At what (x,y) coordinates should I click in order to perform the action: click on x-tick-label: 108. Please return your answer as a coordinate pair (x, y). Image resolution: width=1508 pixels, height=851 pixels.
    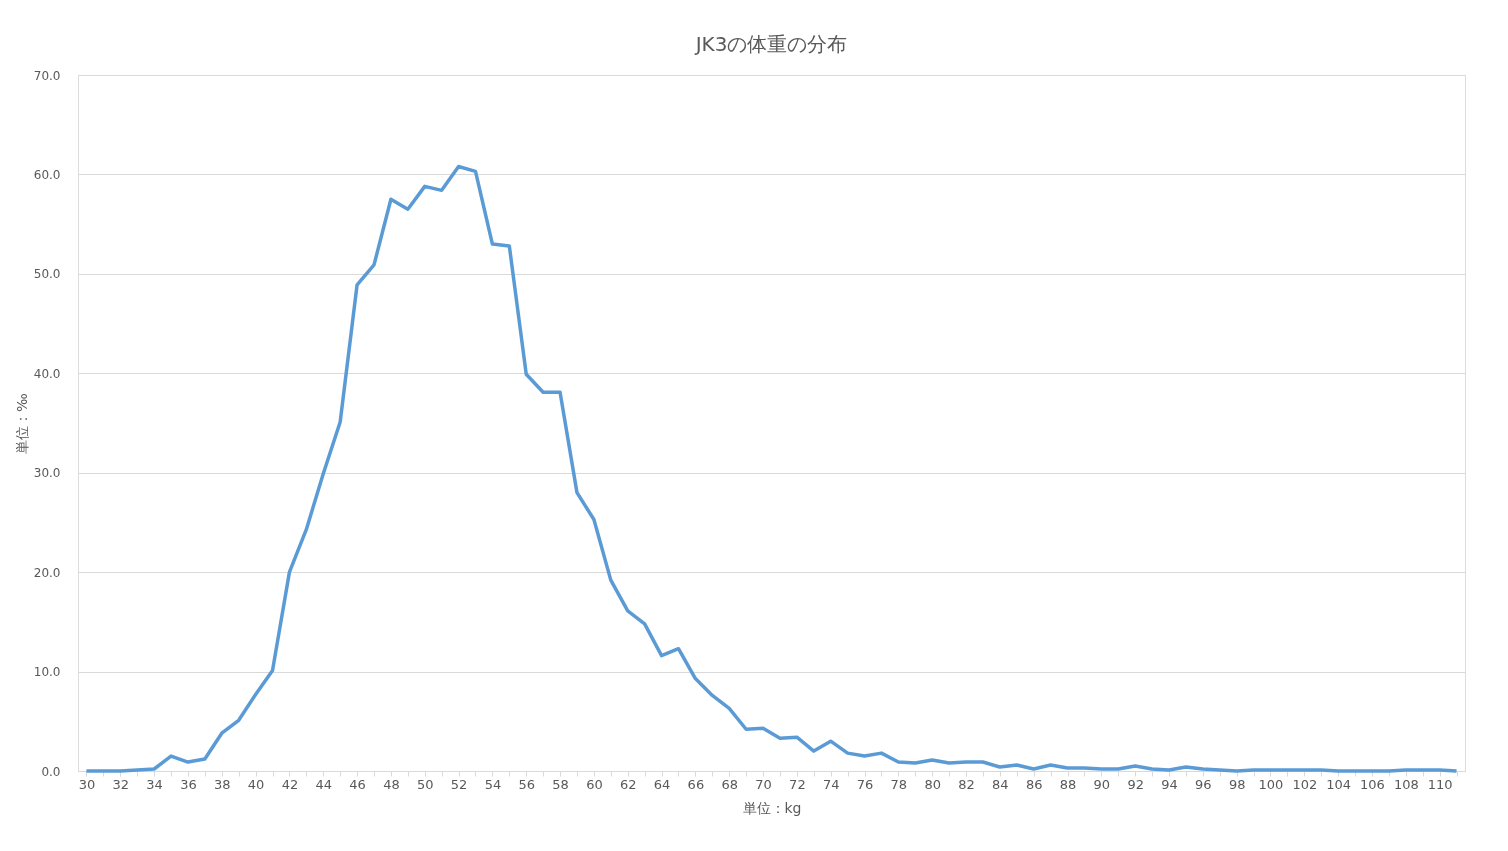
    Looking at the image, I should click on (1406, 784).